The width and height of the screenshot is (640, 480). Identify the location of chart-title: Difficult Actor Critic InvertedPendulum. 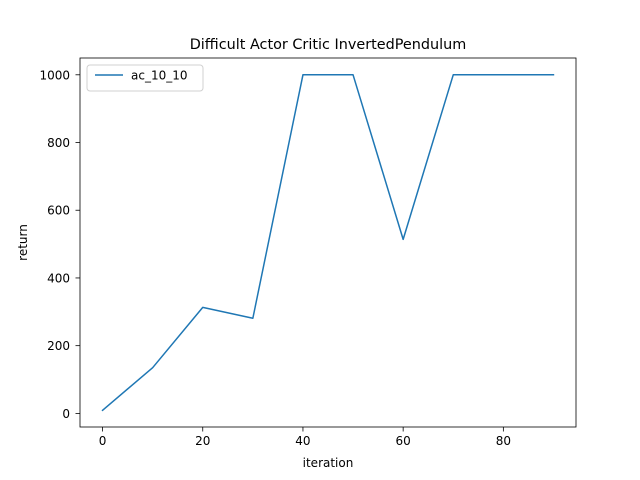
(328, 45).